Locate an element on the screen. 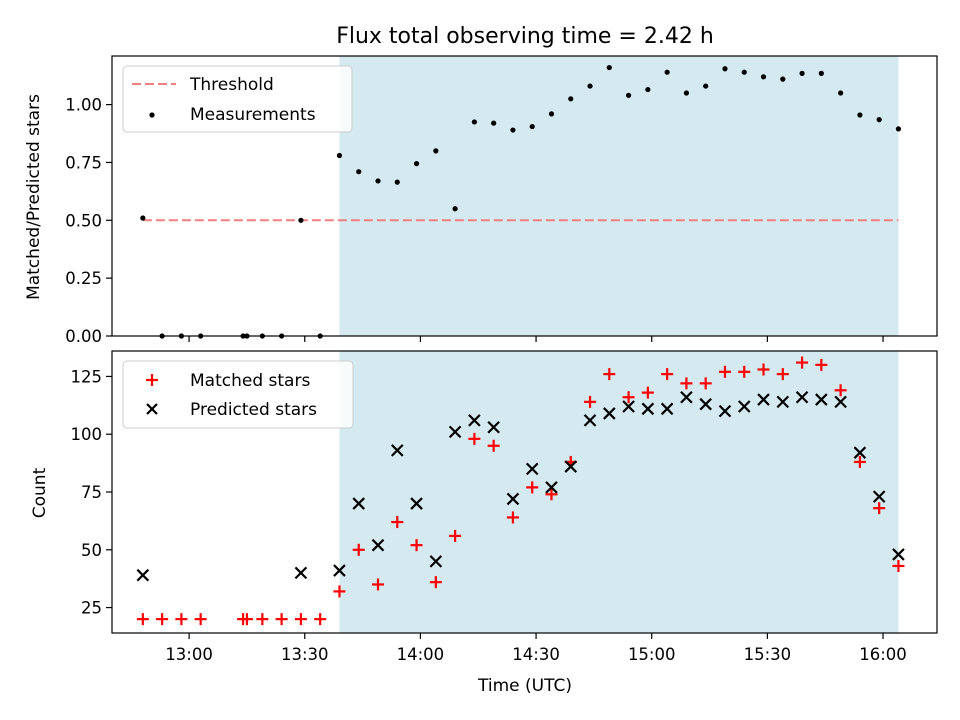  chart-title: Flux total observing time = 2.42 h is located at coordinates (525, 36).